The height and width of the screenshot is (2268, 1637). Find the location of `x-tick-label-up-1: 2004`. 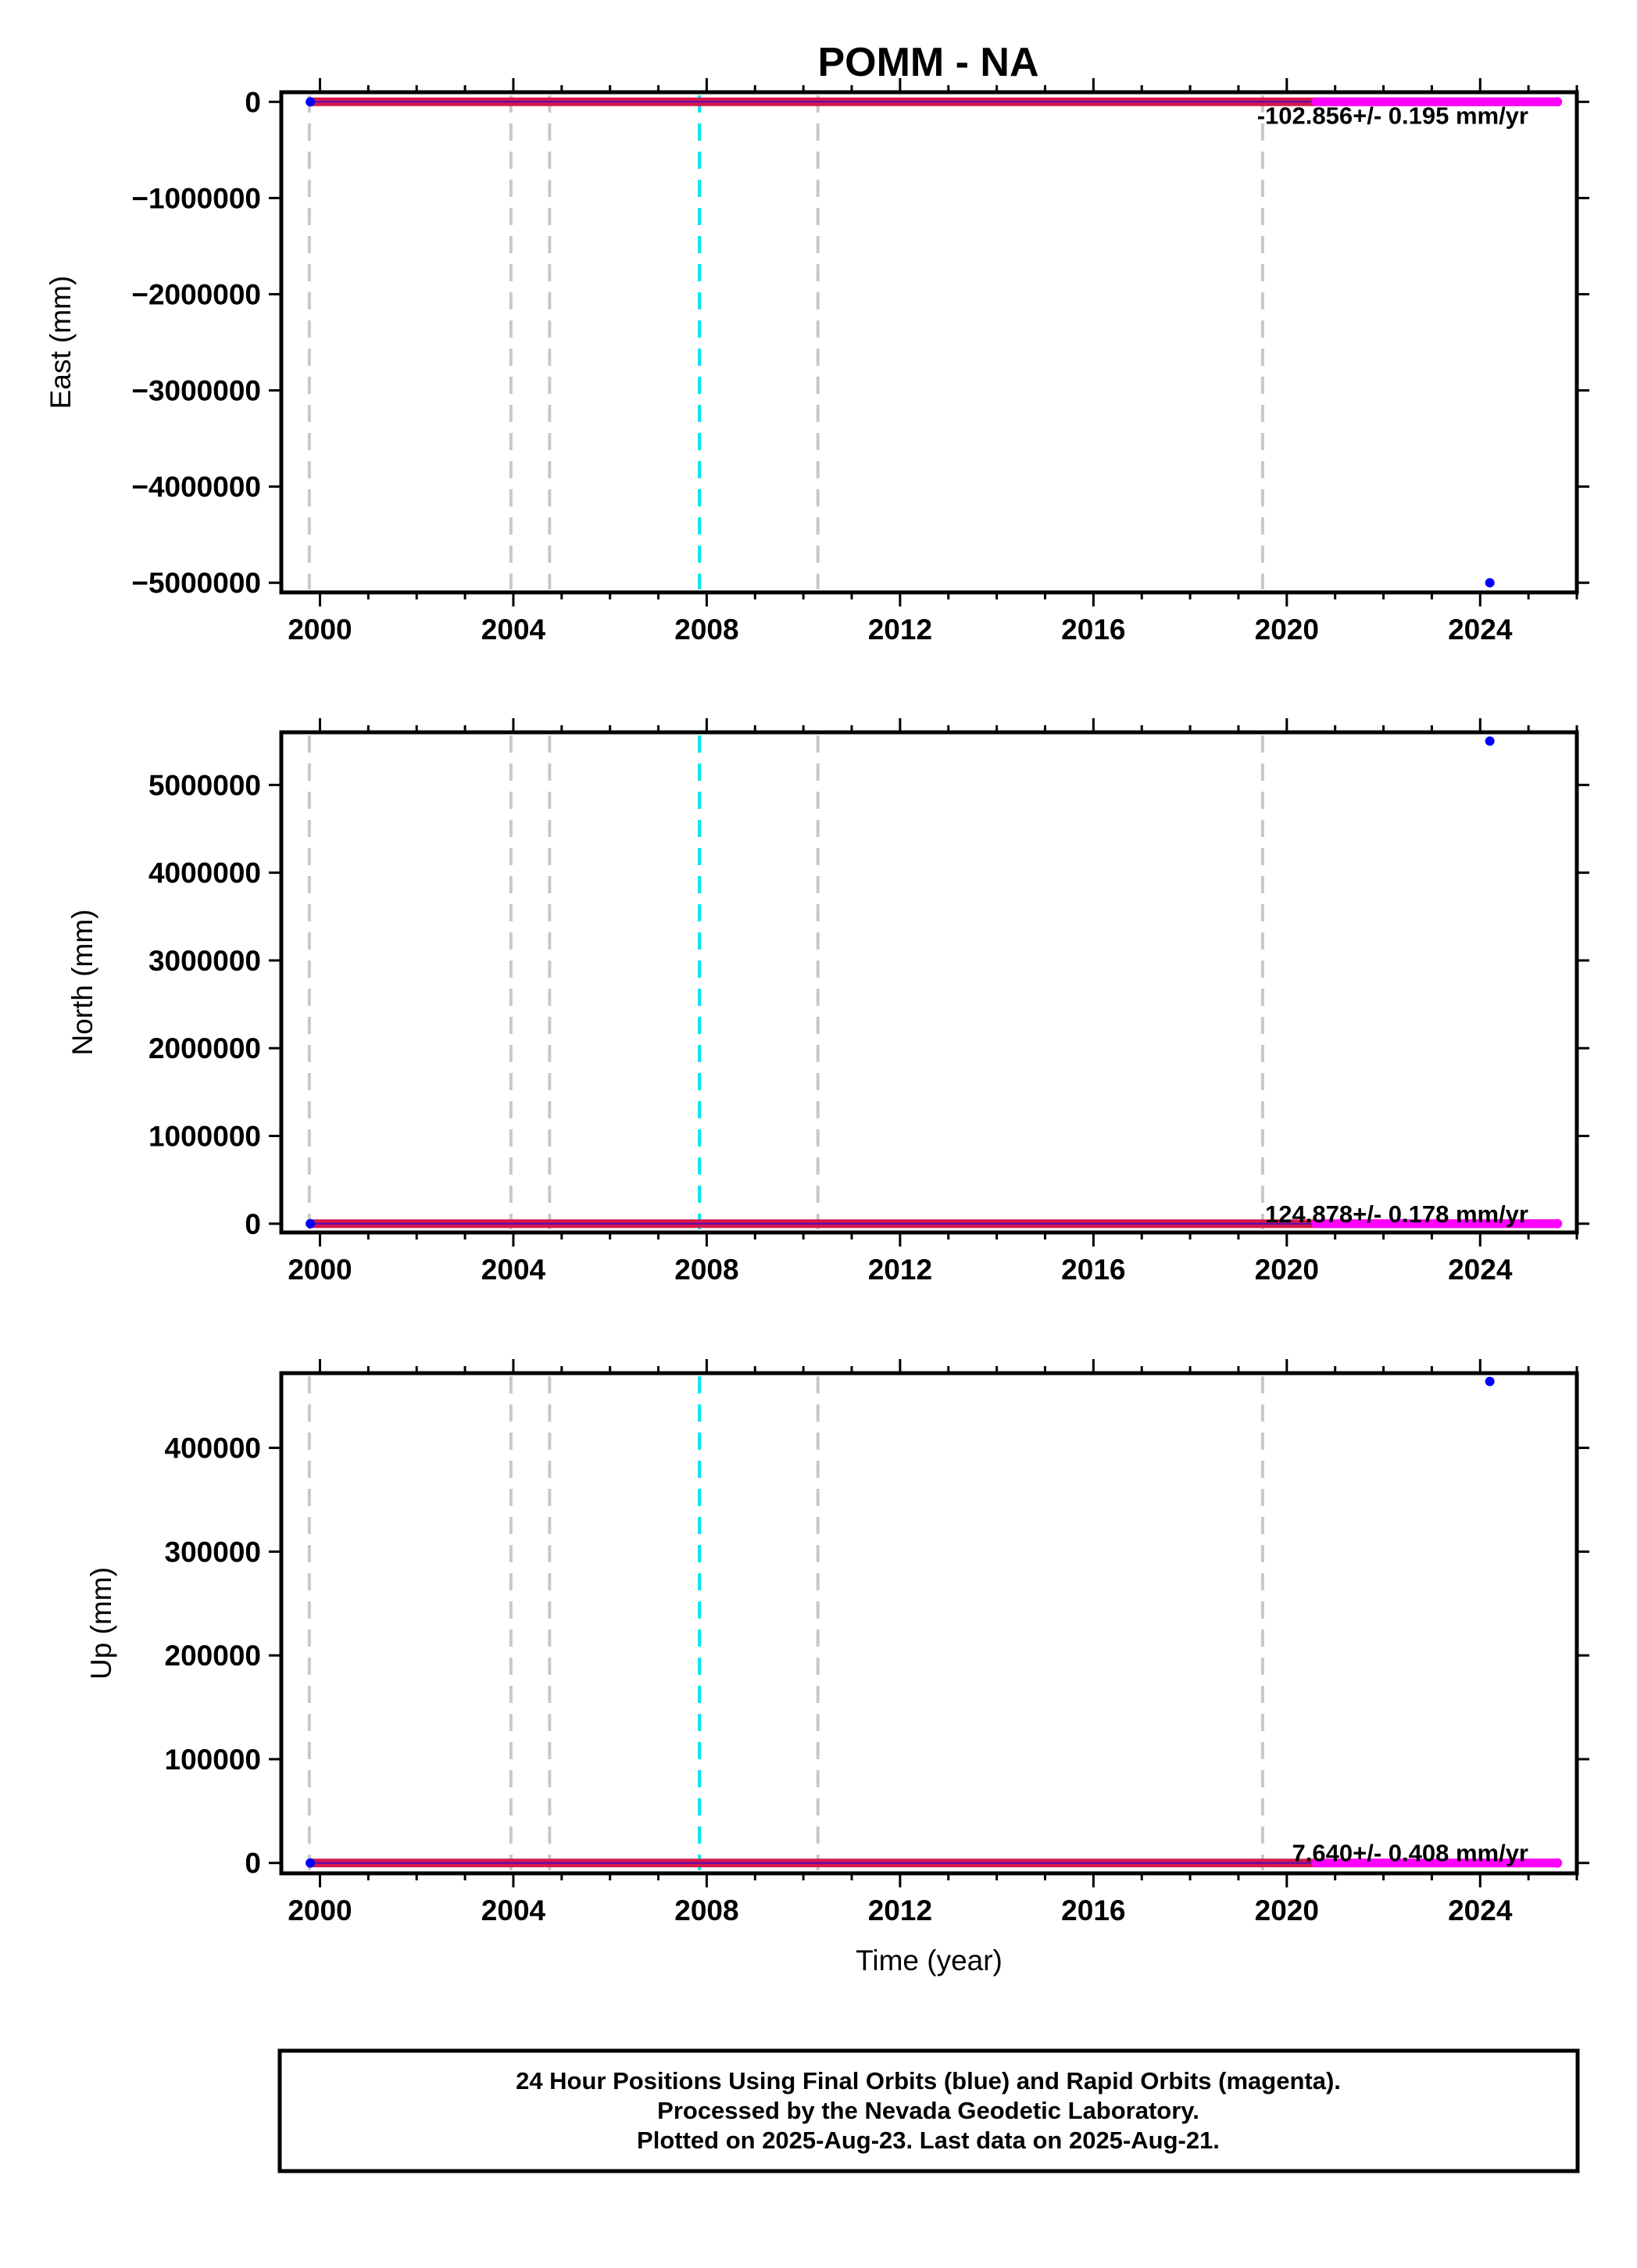

x-tick-label-up-1: 2004 is located at coordinates (513, 1910).